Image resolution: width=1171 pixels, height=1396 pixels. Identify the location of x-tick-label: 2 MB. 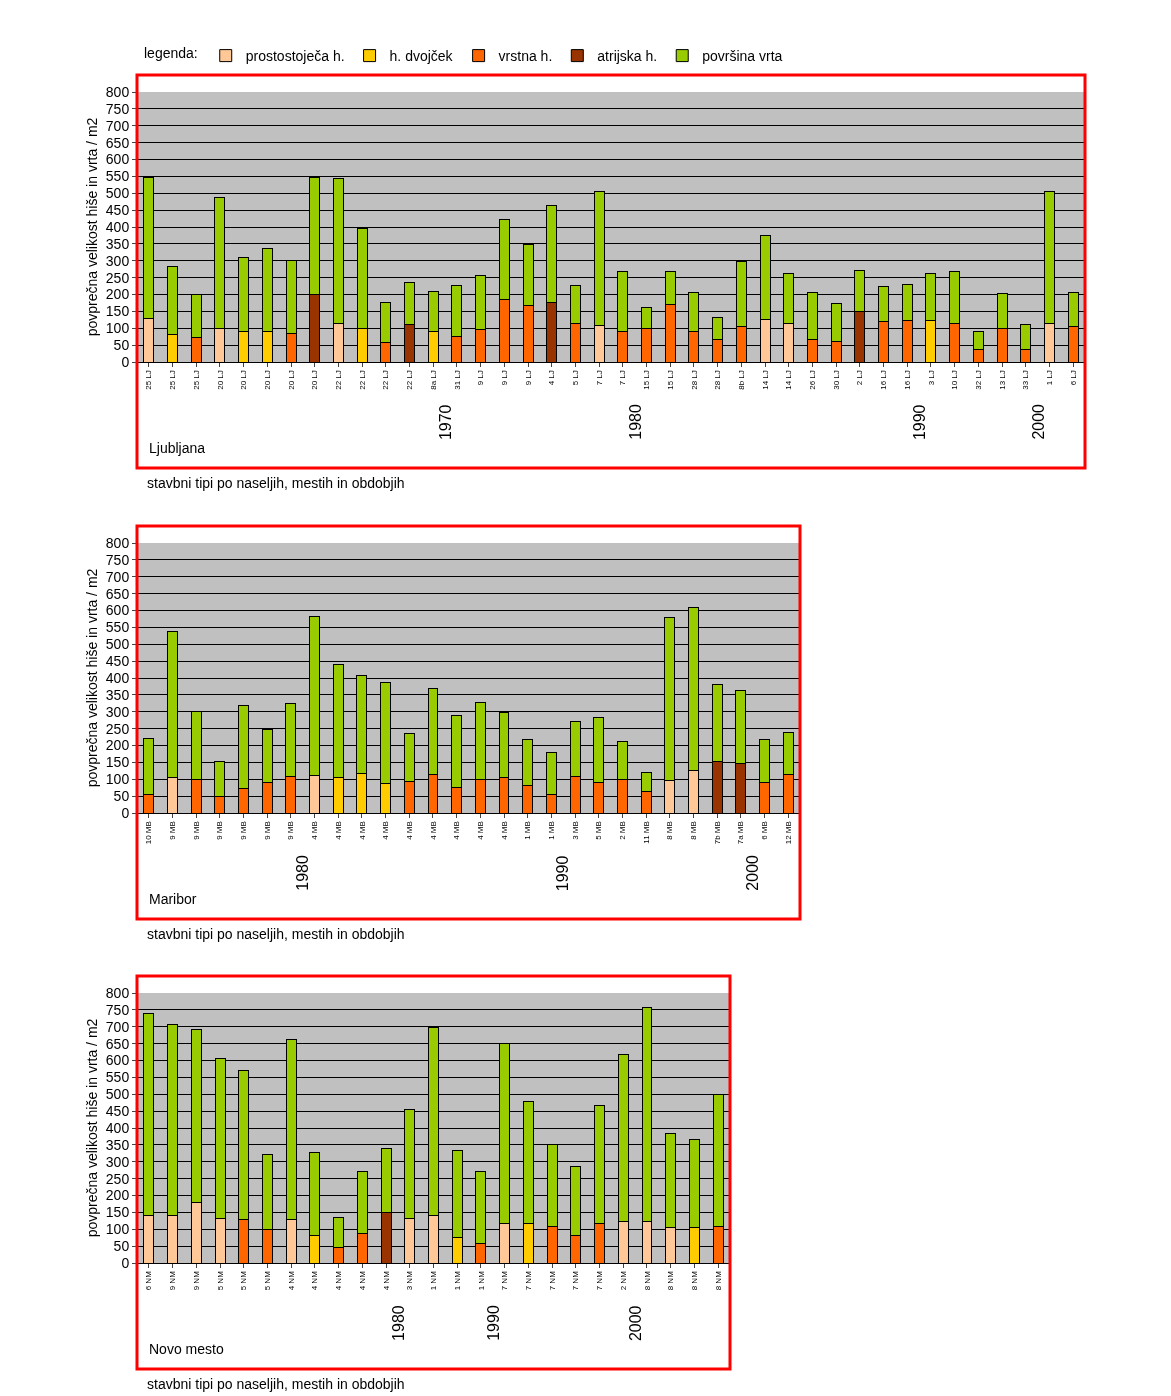
(623, 830).